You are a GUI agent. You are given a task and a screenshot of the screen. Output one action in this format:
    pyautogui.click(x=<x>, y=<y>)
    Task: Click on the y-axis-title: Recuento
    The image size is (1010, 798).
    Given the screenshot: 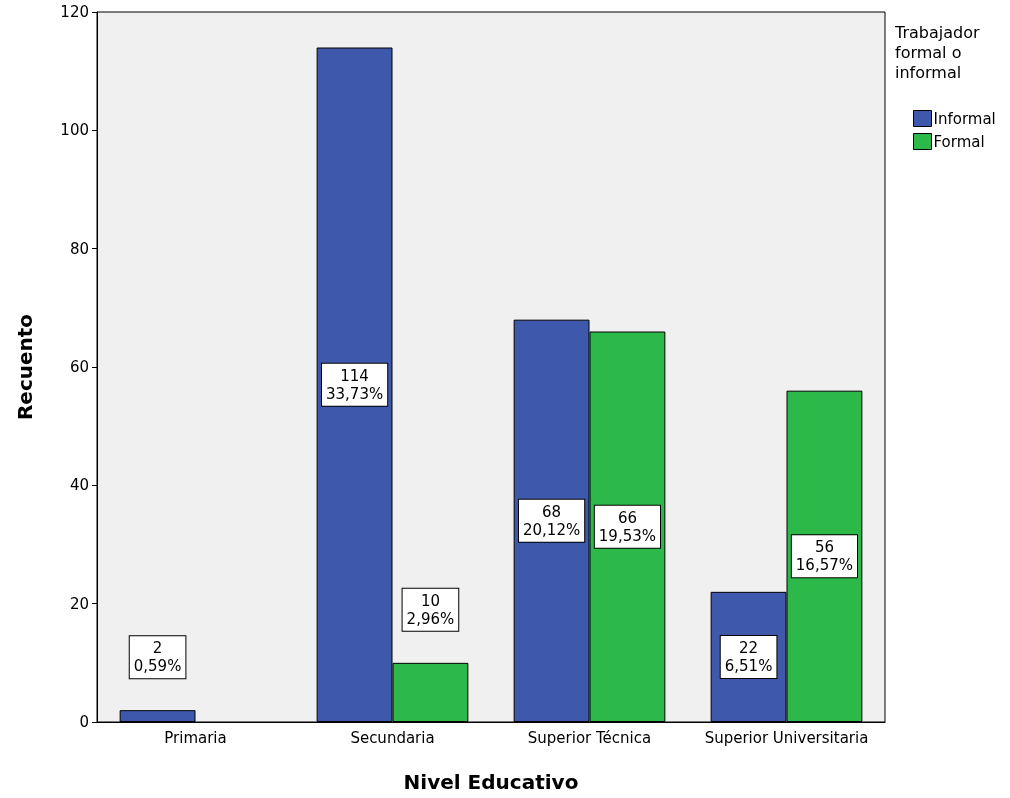 What is the action you would take?
    pyautogui.click(x=25, y=367)
    